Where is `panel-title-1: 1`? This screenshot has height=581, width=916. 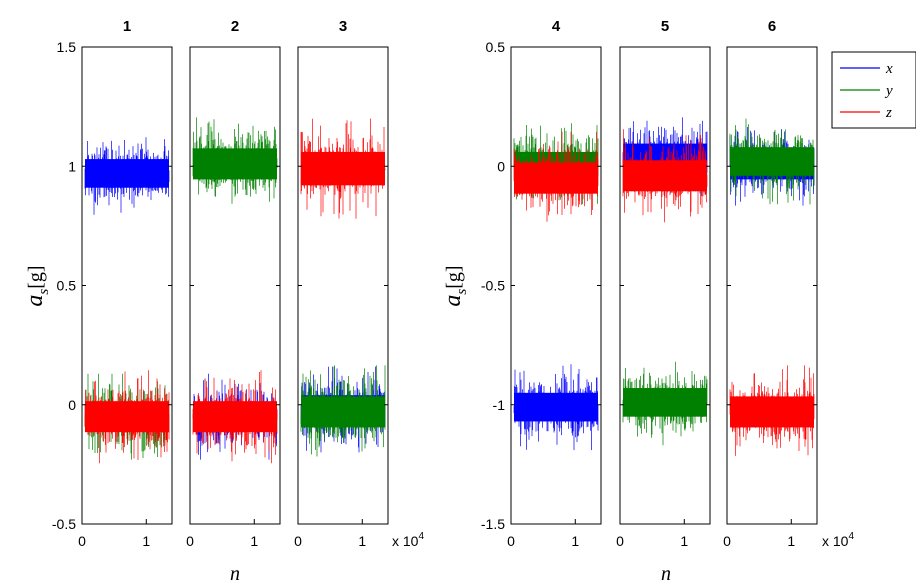 panel-title-1: 1 is located at coordinates (127, 26).